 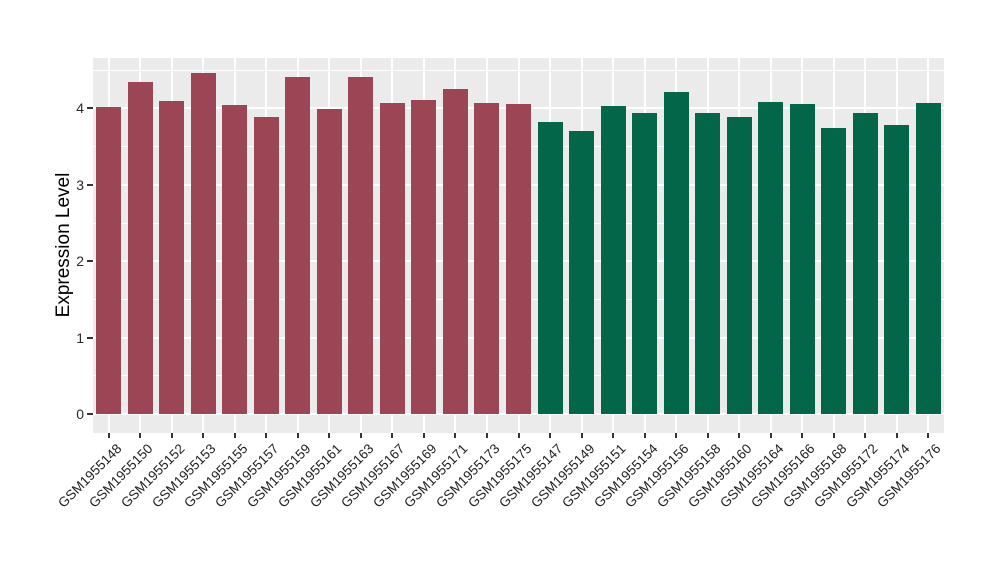 What do you see at coordinates (80, 337) in the screenshot?
I see `y-tick-label: 1` at bounding box center [80, 337].